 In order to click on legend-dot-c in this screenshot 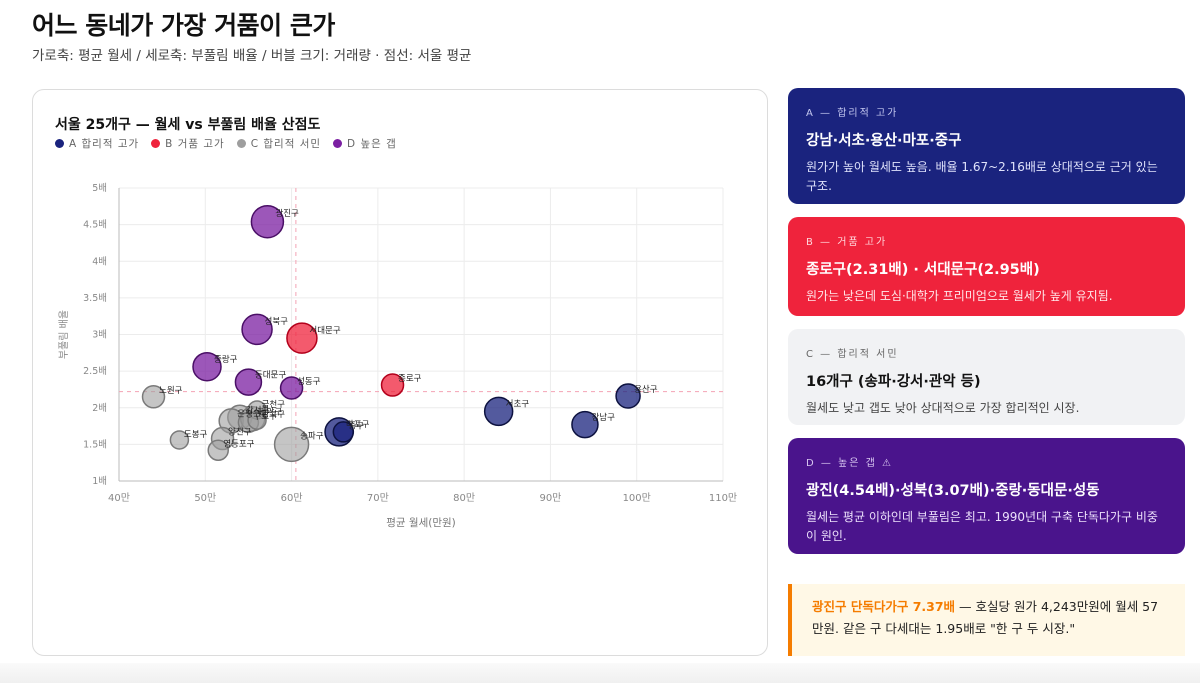, I will do `click(241, 143)`.